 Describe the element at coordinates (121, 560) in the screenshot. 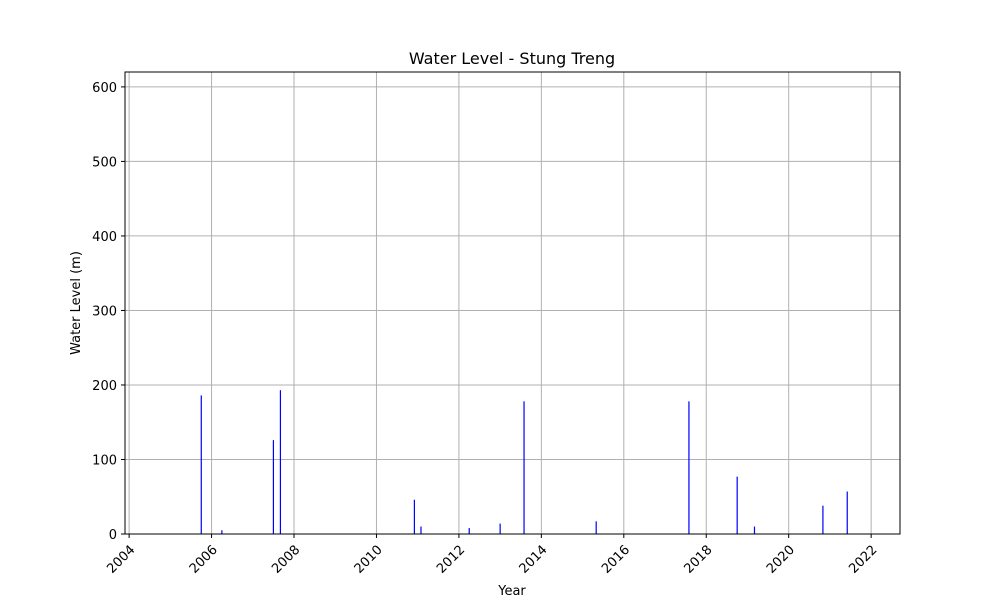

I see `x-tick-label: 2004` at that location.